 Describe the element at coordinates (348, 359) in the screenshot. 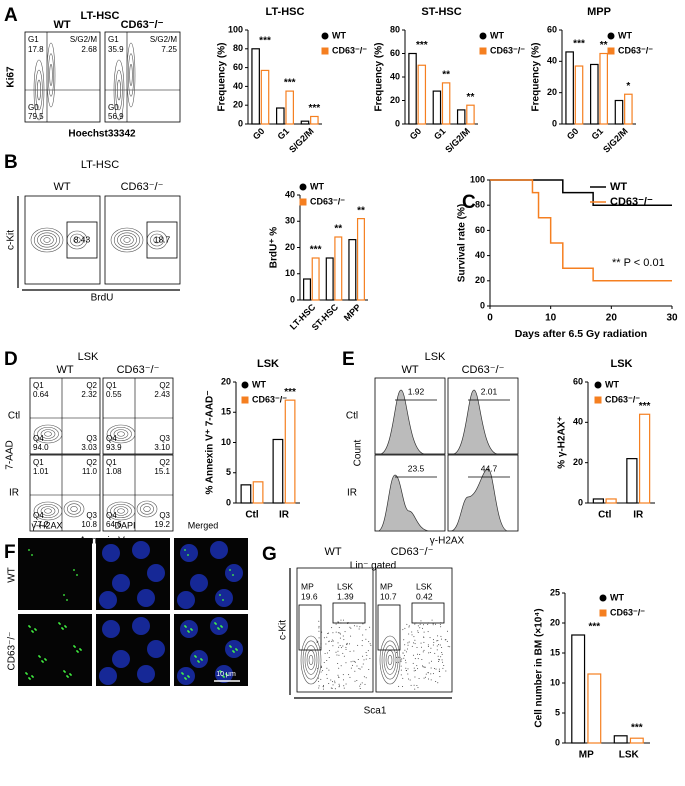

I see `panel-letter: E` at that location.